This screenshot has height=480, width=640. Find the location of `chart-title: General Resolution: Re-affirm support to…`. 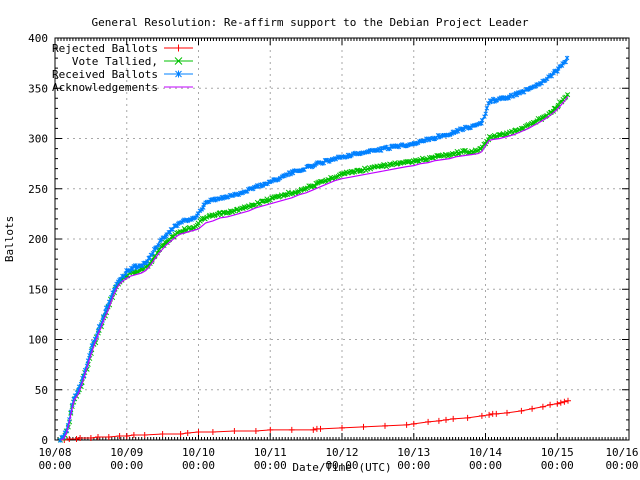

chart-title: General Resolution: Re-affirm support to… is located at coordinates (309, 22).